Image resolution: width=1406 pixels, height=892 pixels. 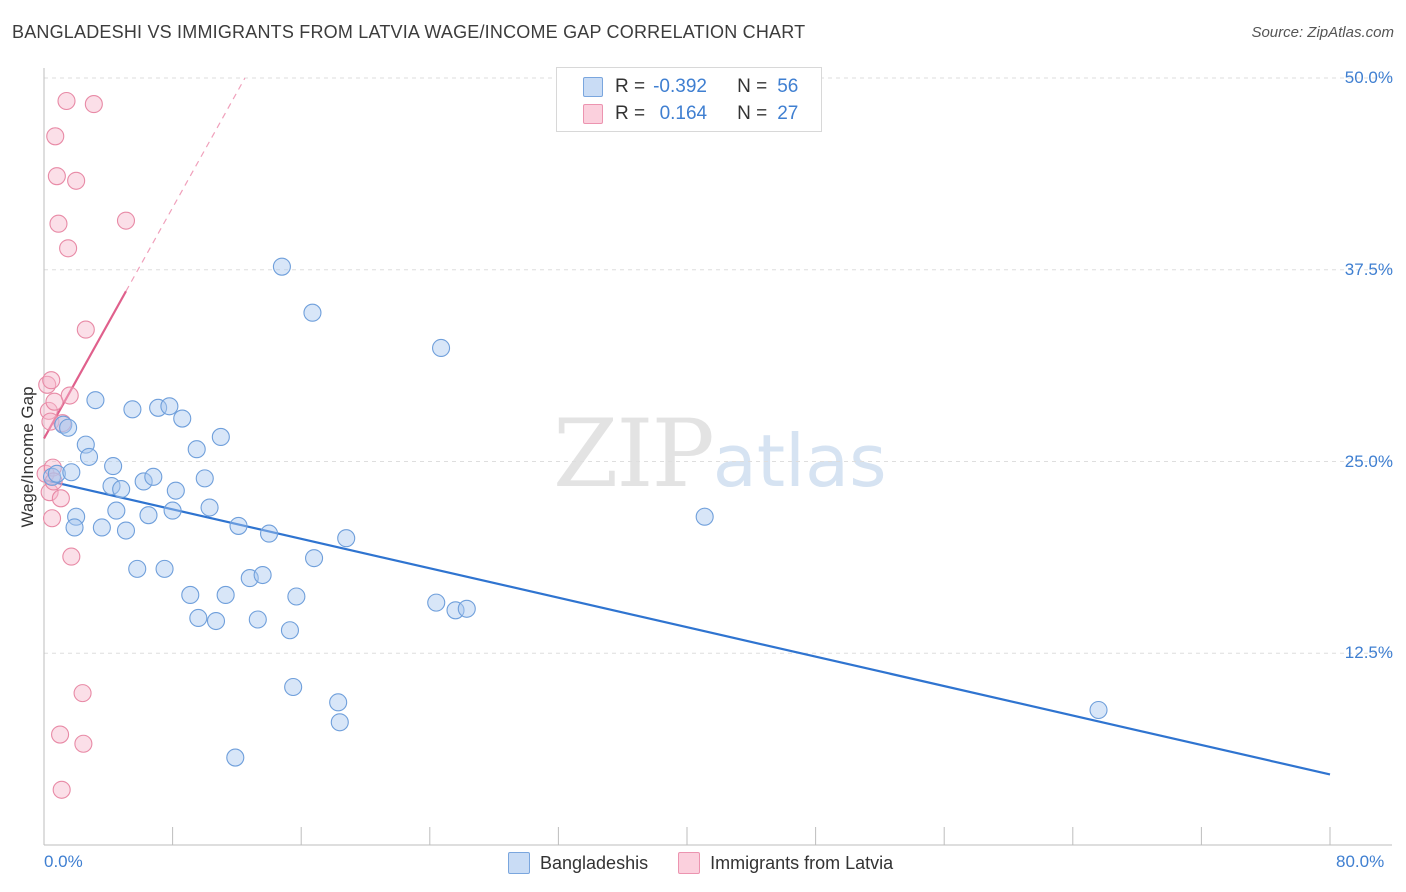 I want to click on r-value: -0.392, so click(x=680, y=86).